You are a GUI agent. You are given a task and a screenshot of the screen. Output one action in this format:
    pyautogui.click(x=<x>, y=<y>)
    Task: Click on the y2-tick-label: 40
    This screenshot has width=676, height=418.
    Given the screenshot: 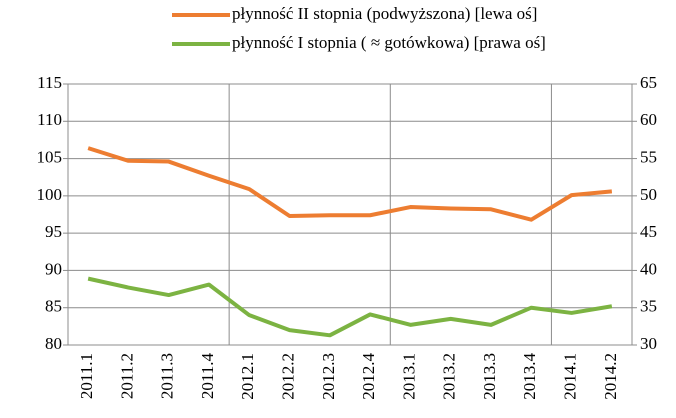 What is the action you would take?
    pyautogui.click(x=648, y=268)
    